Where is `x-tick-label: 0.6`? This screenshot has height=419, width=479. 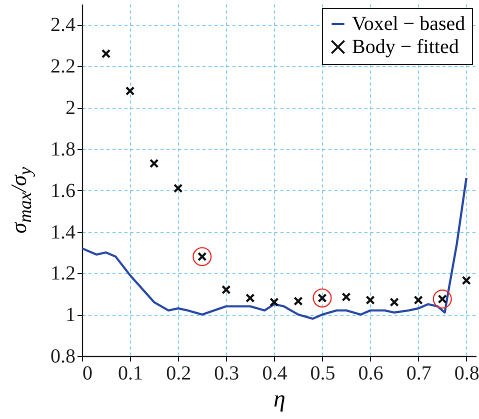
x-tick-label: 0.6 is located at coordinates (371, 373).